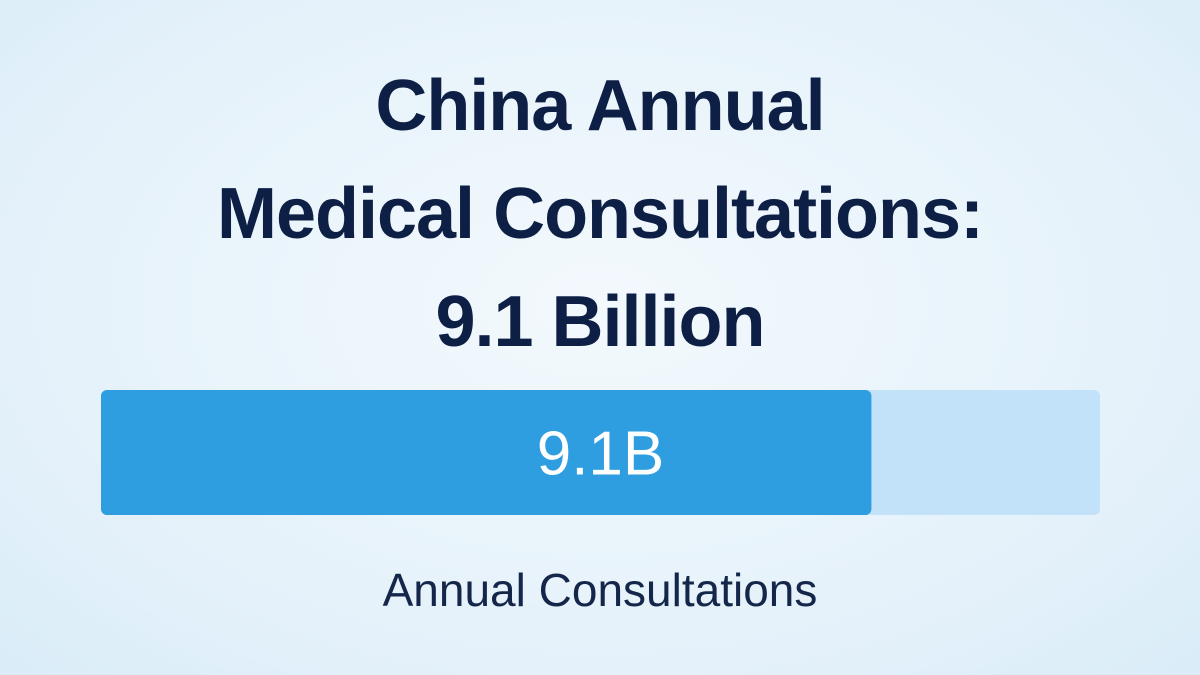 The width and height of the screenshot is (1200, 675). What do you see at coordinates (600, 590) in the screenshot?
I see `category-label: Annual Consultations` at bounding box center [600, 590].